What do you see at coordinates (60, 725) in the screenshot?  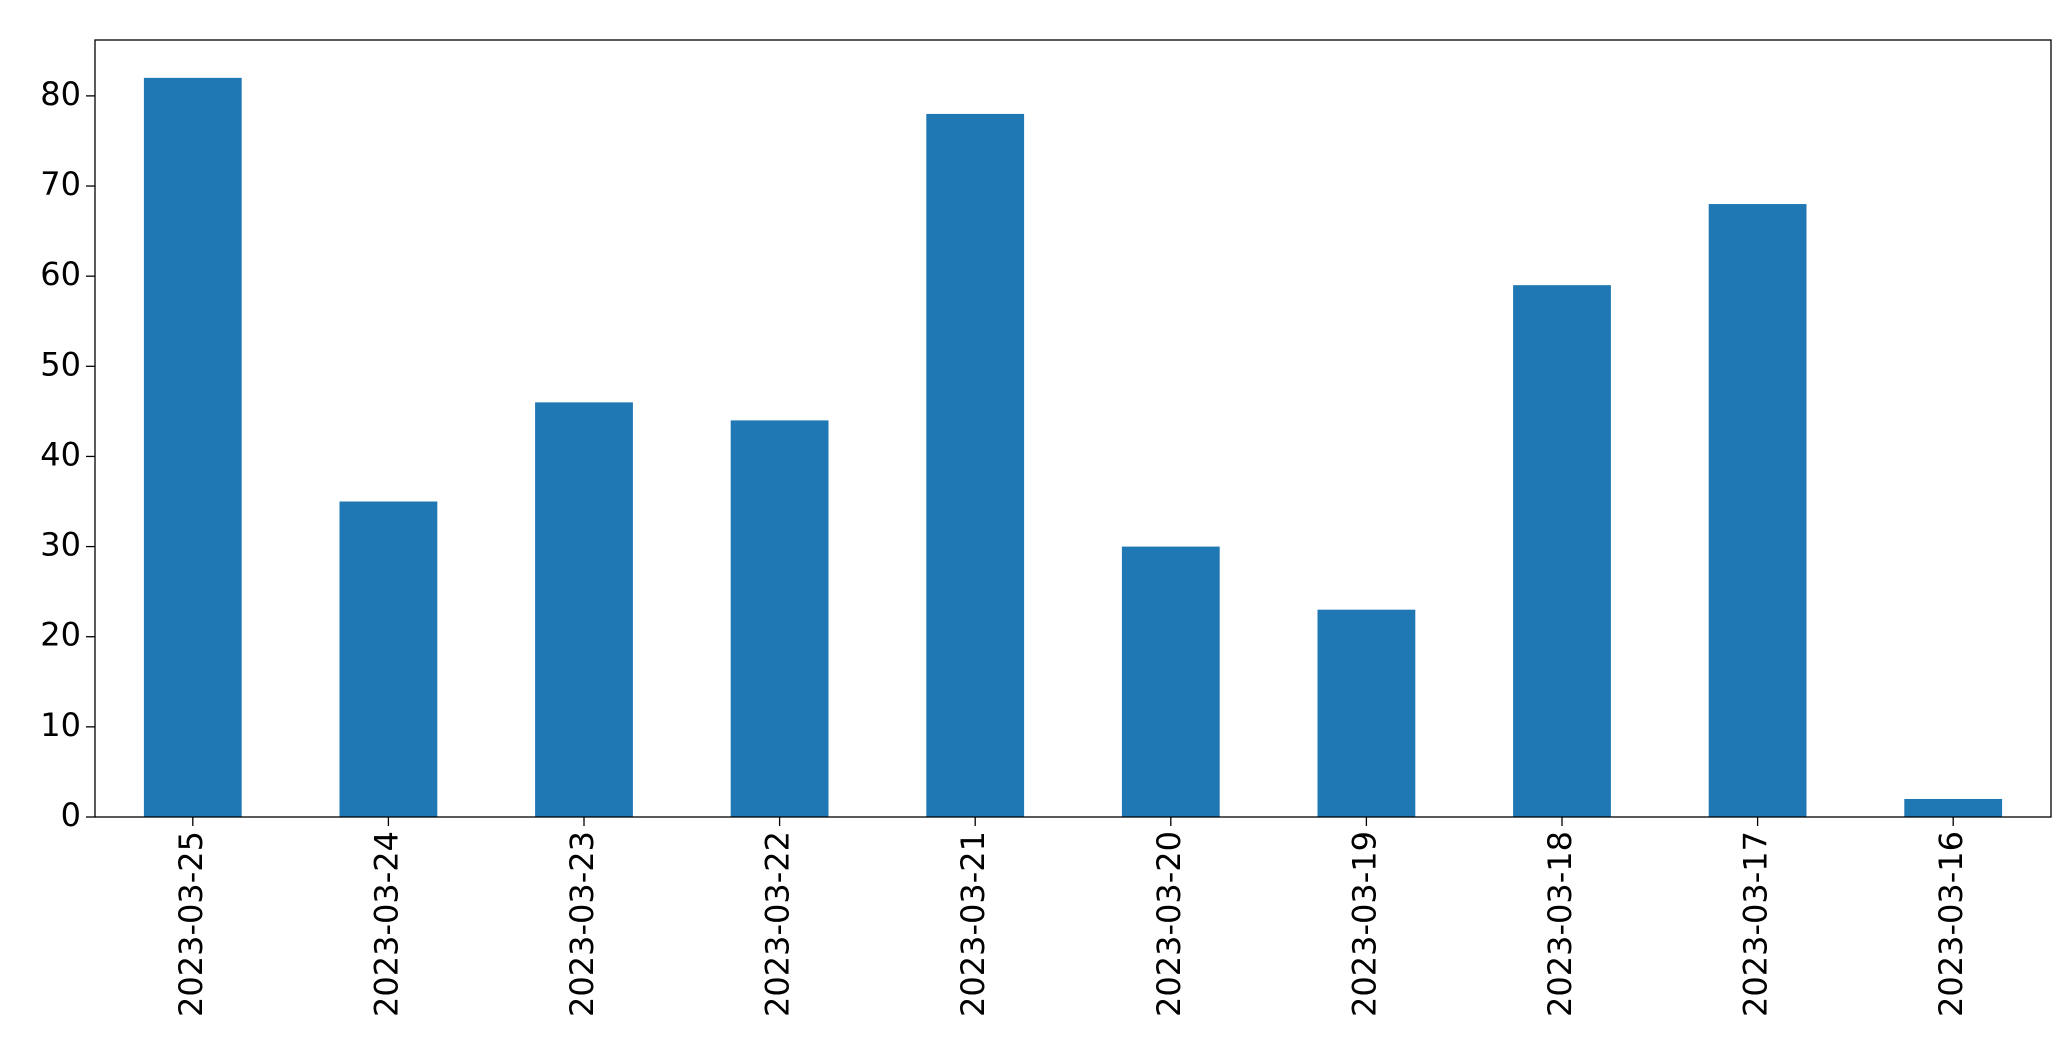 I see `y-tick-label: 10` at bounding box center [60, 725].